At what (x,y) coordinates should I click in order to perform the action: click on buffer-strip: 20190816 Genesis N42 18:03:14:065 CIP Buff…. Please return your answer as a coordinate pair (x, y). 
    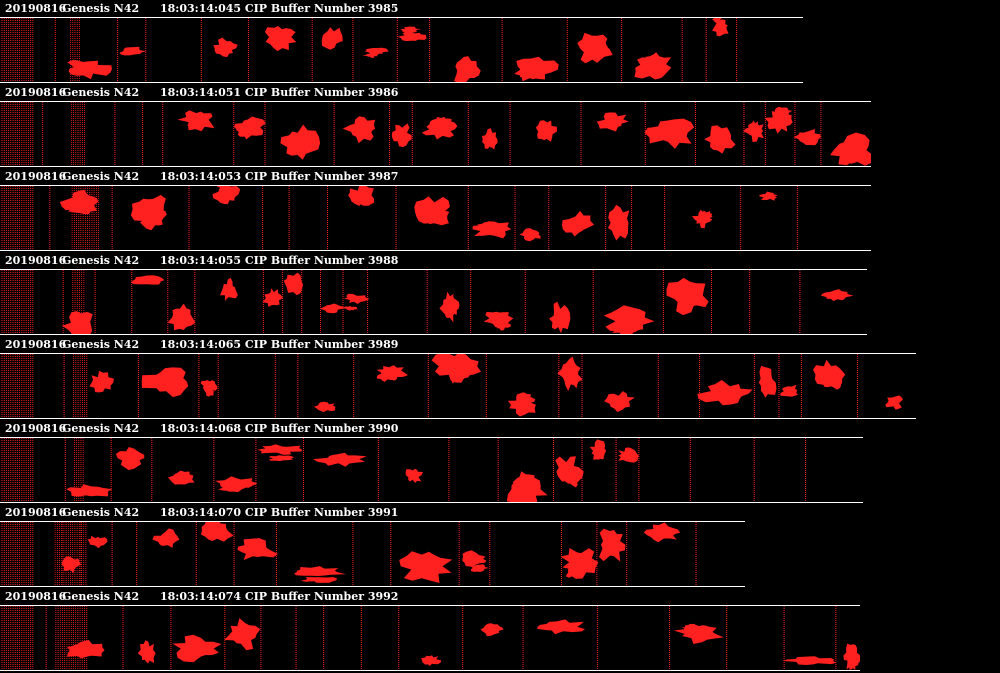
    Looking at the image, I should click on (500, 378).